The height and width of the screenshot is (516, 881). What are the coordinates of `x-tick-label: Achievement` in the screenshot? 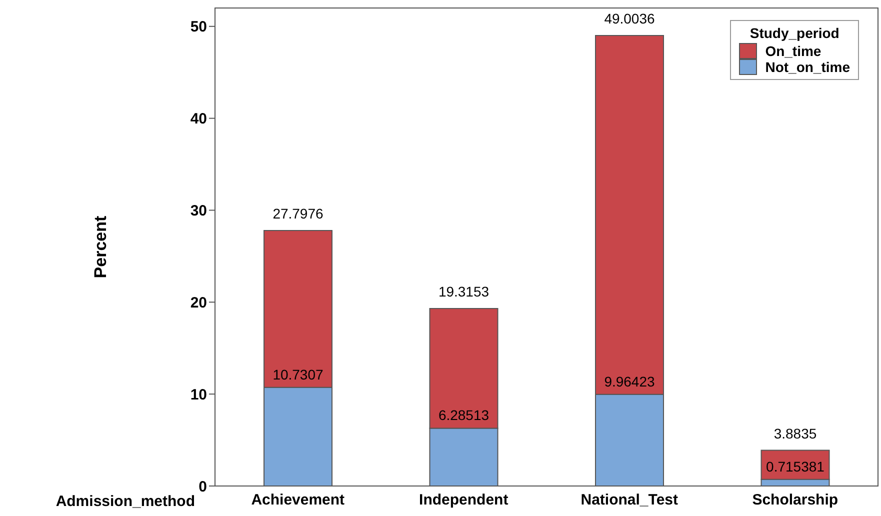 It's located at (298, 500).